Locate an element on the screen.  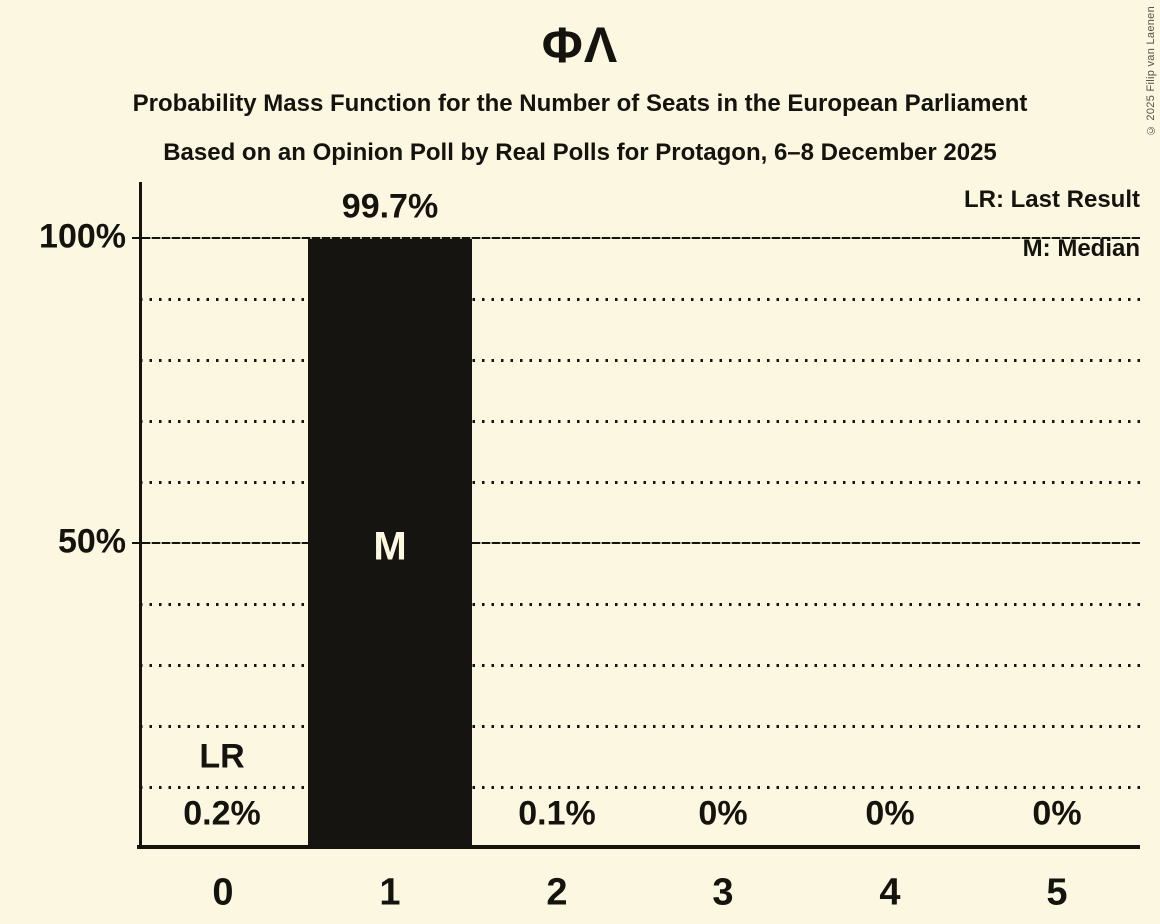
y-axis-label-100: 100% is located at coordinates (82, 236).